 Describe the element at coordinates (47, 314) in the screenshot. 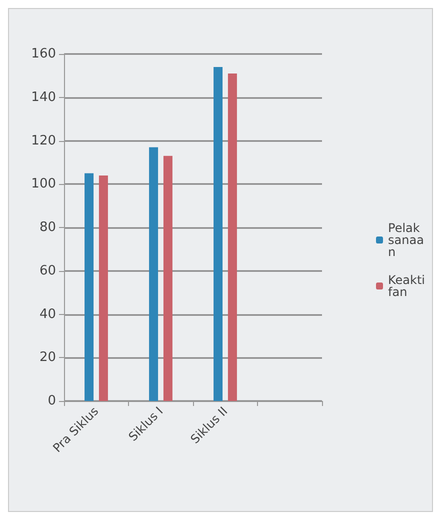

I see `y-tick-label: 40` at that location.